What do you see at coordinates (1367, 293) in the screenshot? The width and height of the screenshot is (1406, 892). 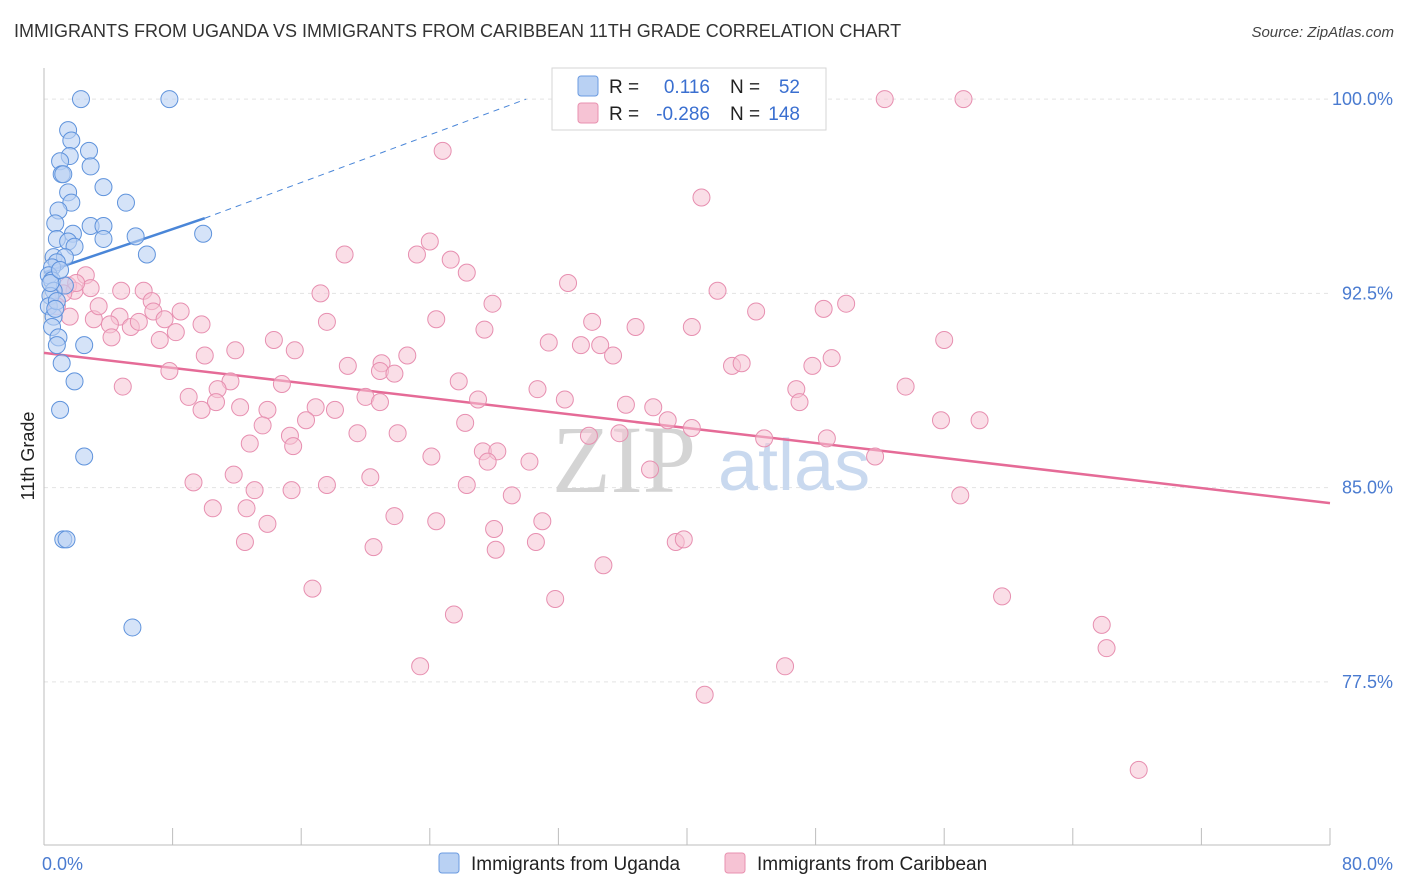 I see `y-tick-label: 92.5%` at bounding box center [1367, 293].